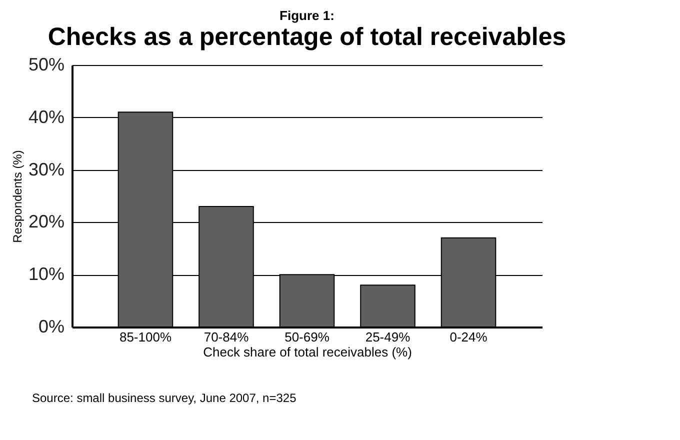  What do you see at coordinates (46, 222) in the screenshot?
I see `y-tick-label: 20%` at bounding box center [46, 222].